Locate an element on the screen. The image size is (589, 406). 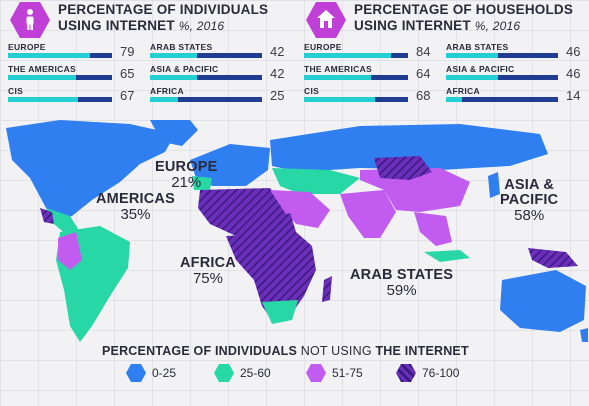
png-shape is located at coordinates (553, 258).